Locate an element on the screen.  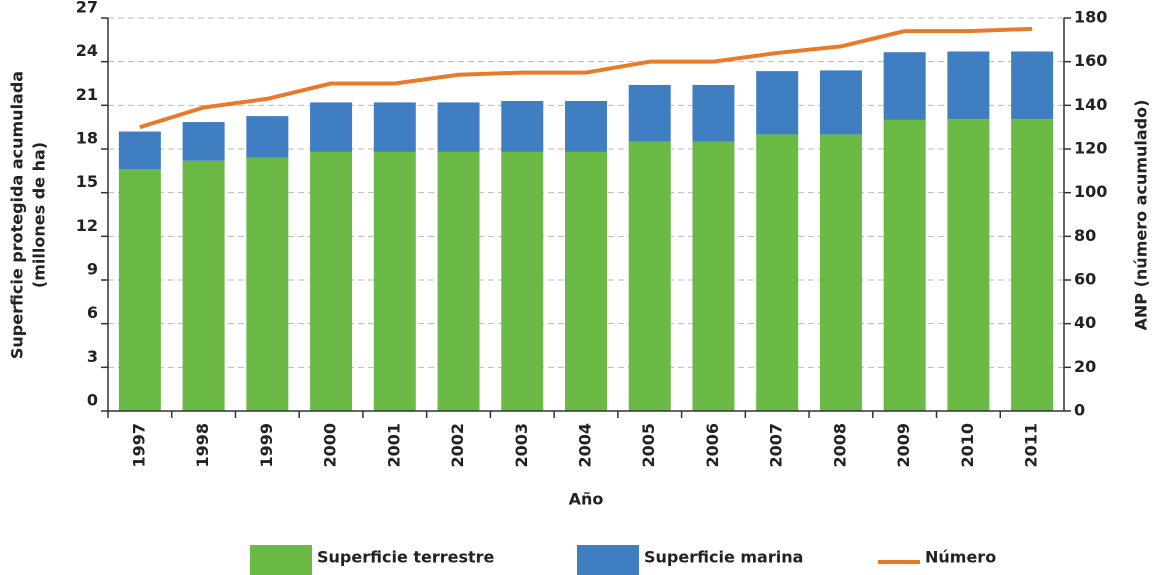
y2-tick-label: 100 is located at coordinates (1090, 191).